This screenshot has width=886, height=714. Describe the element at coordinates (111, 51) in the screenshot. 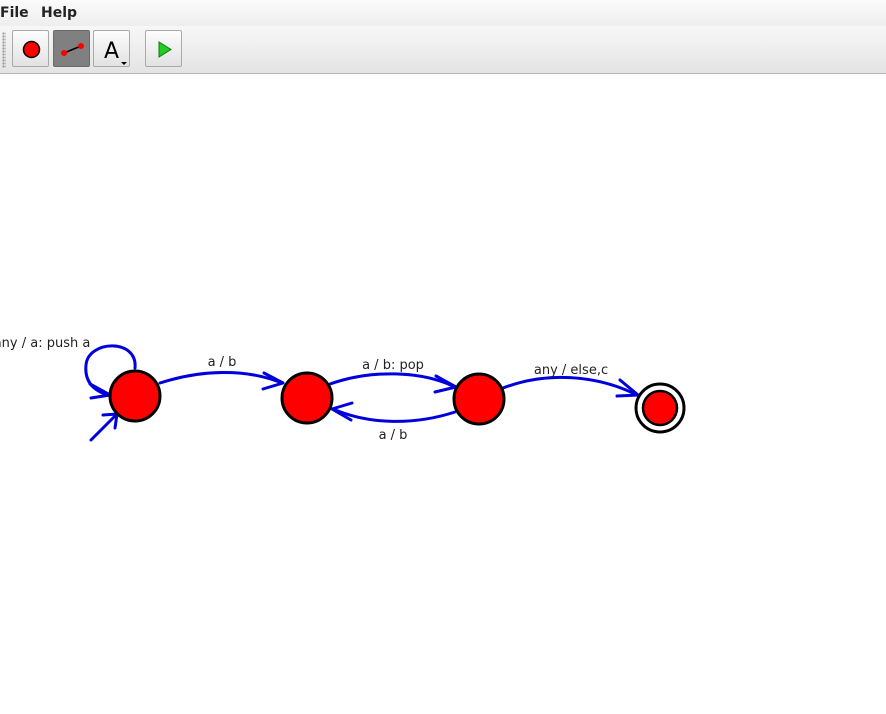

I see `text-tool-glyph: A` at that location.